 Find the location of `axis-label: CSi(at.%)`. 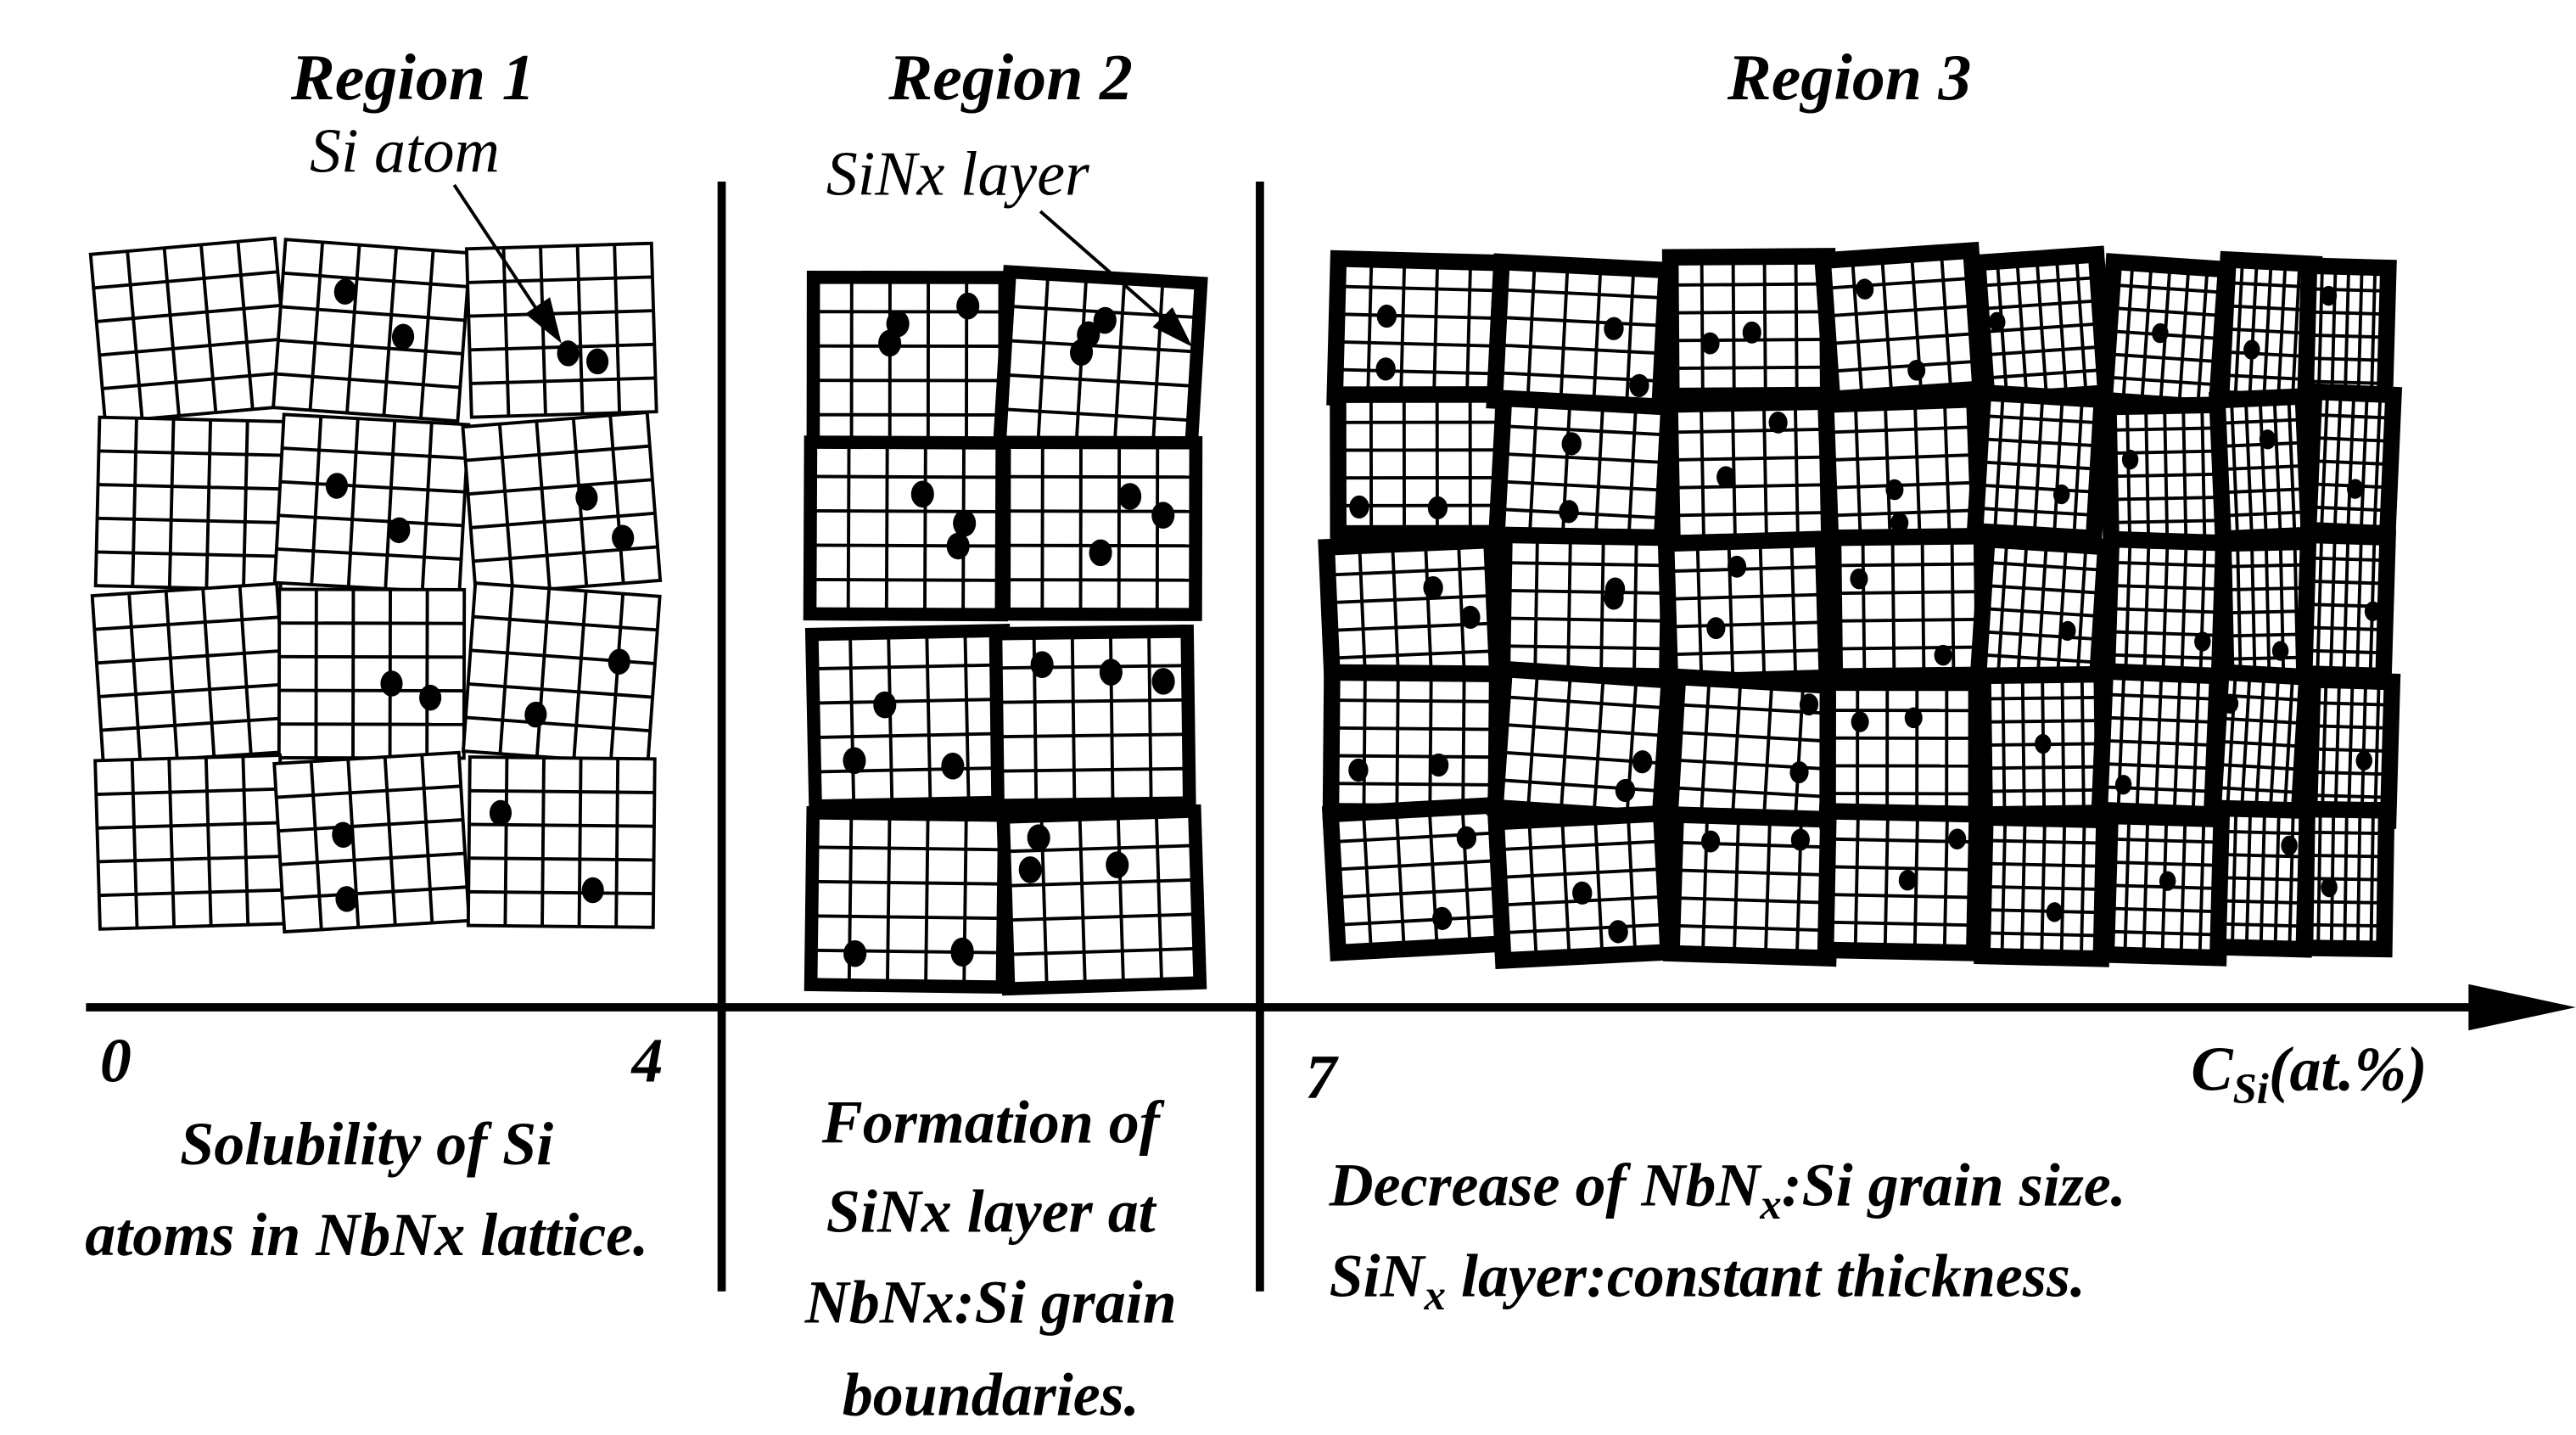

axis-label: CSi(at.%) is located at coordinates (2309, 1073).